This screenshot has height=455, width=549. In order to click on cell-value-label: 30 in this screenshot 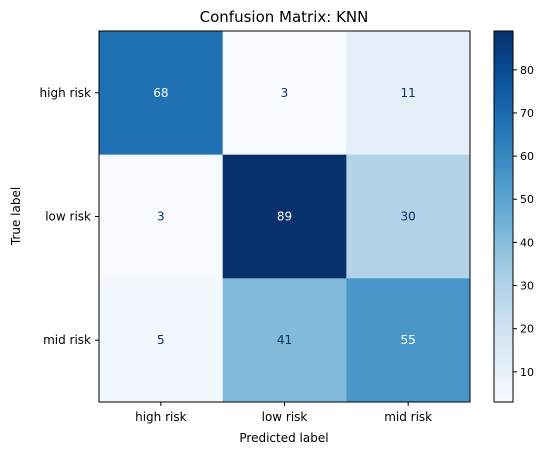, I will do `click(408, 217)`.